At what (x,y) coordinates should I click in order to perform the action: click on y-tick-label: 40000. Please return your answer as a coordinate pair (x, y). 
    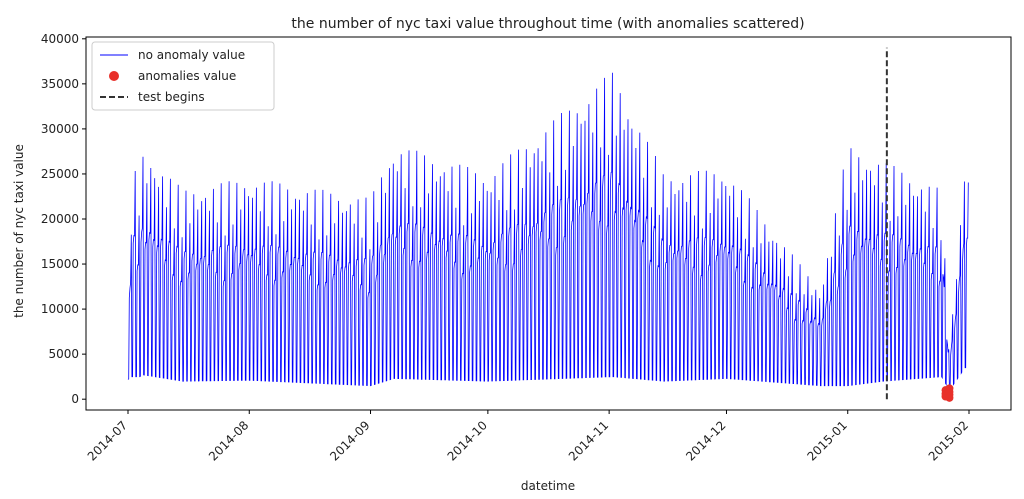
    Looking at the image, I should click on (60, 39).